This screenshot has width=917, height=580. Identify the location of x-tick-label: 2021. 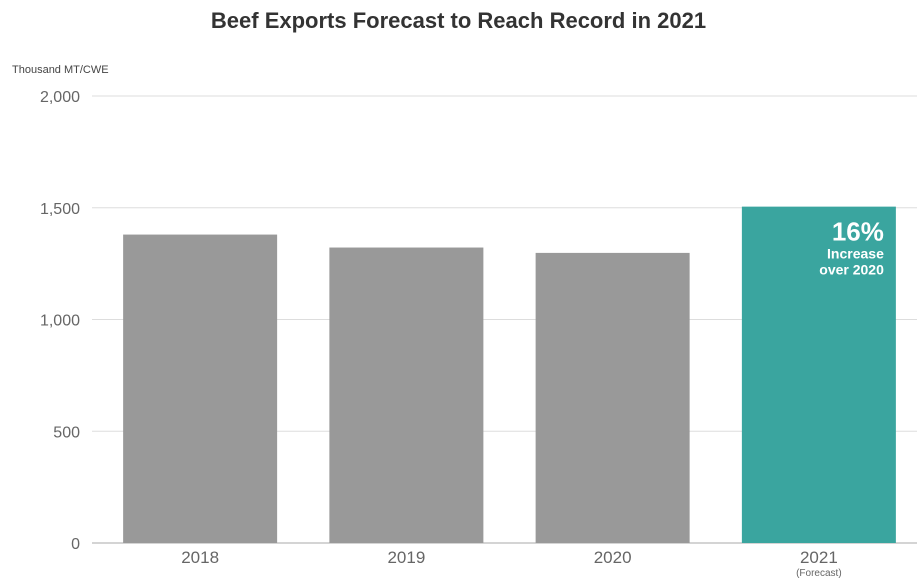
(819, 557).